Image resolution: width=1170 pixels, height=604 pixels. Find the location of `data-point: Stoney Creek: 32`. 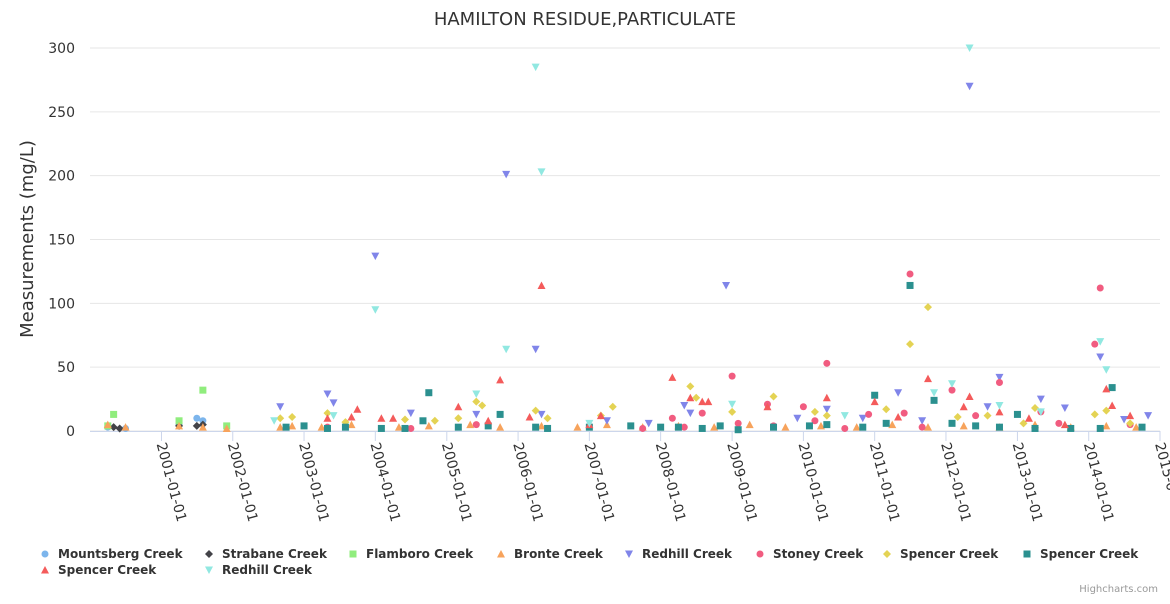

data-point: Stoney Creek: 32 is located at coordinates (952, 390).